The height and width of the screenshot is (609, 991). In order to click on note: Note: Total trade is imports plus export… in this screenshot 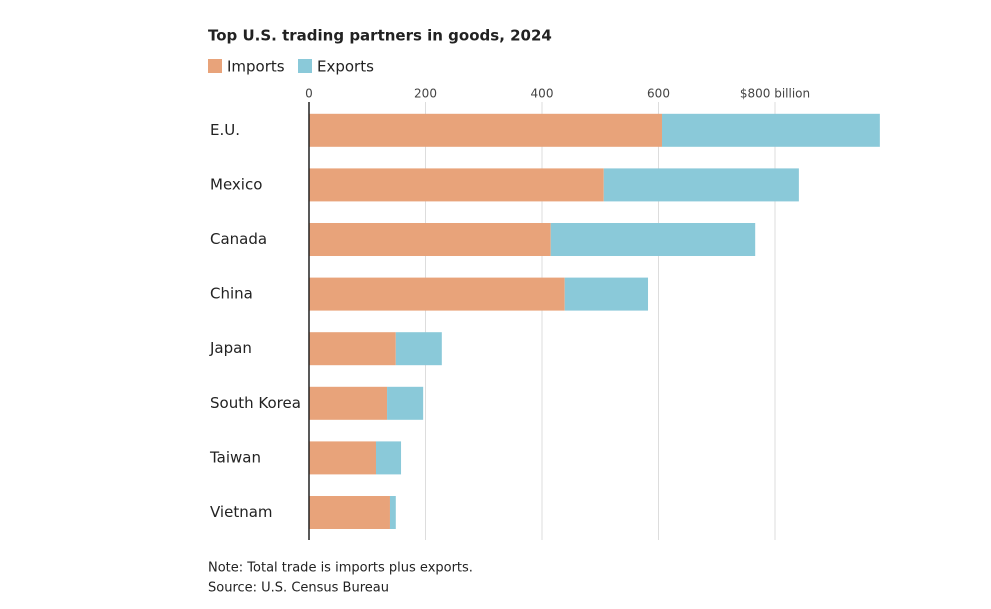, I will do `click(340, 568)`.